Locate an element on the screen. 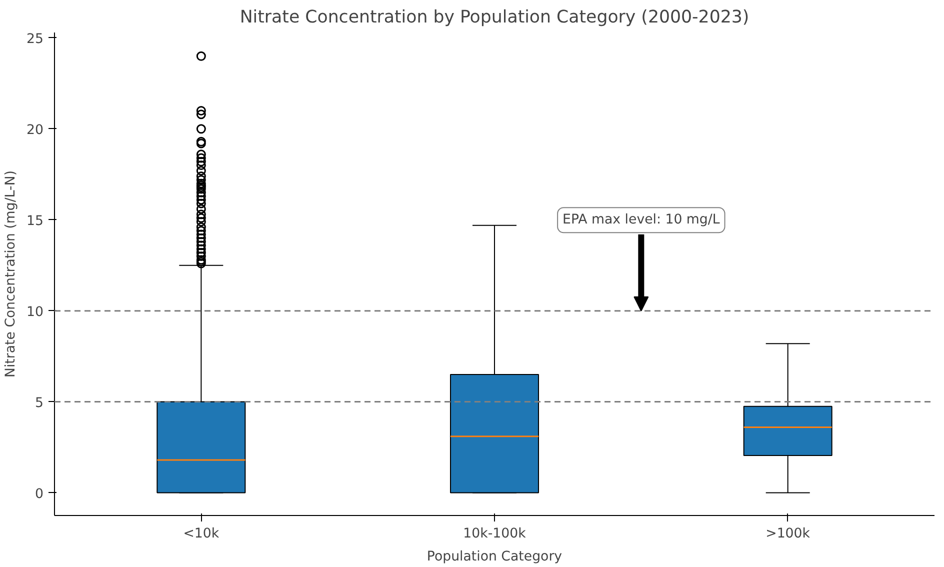 This screenshot has width=944, height=567. y-axis-title: Nitrate Concentration (mg/L-N) is located at coordinates (11, 274).